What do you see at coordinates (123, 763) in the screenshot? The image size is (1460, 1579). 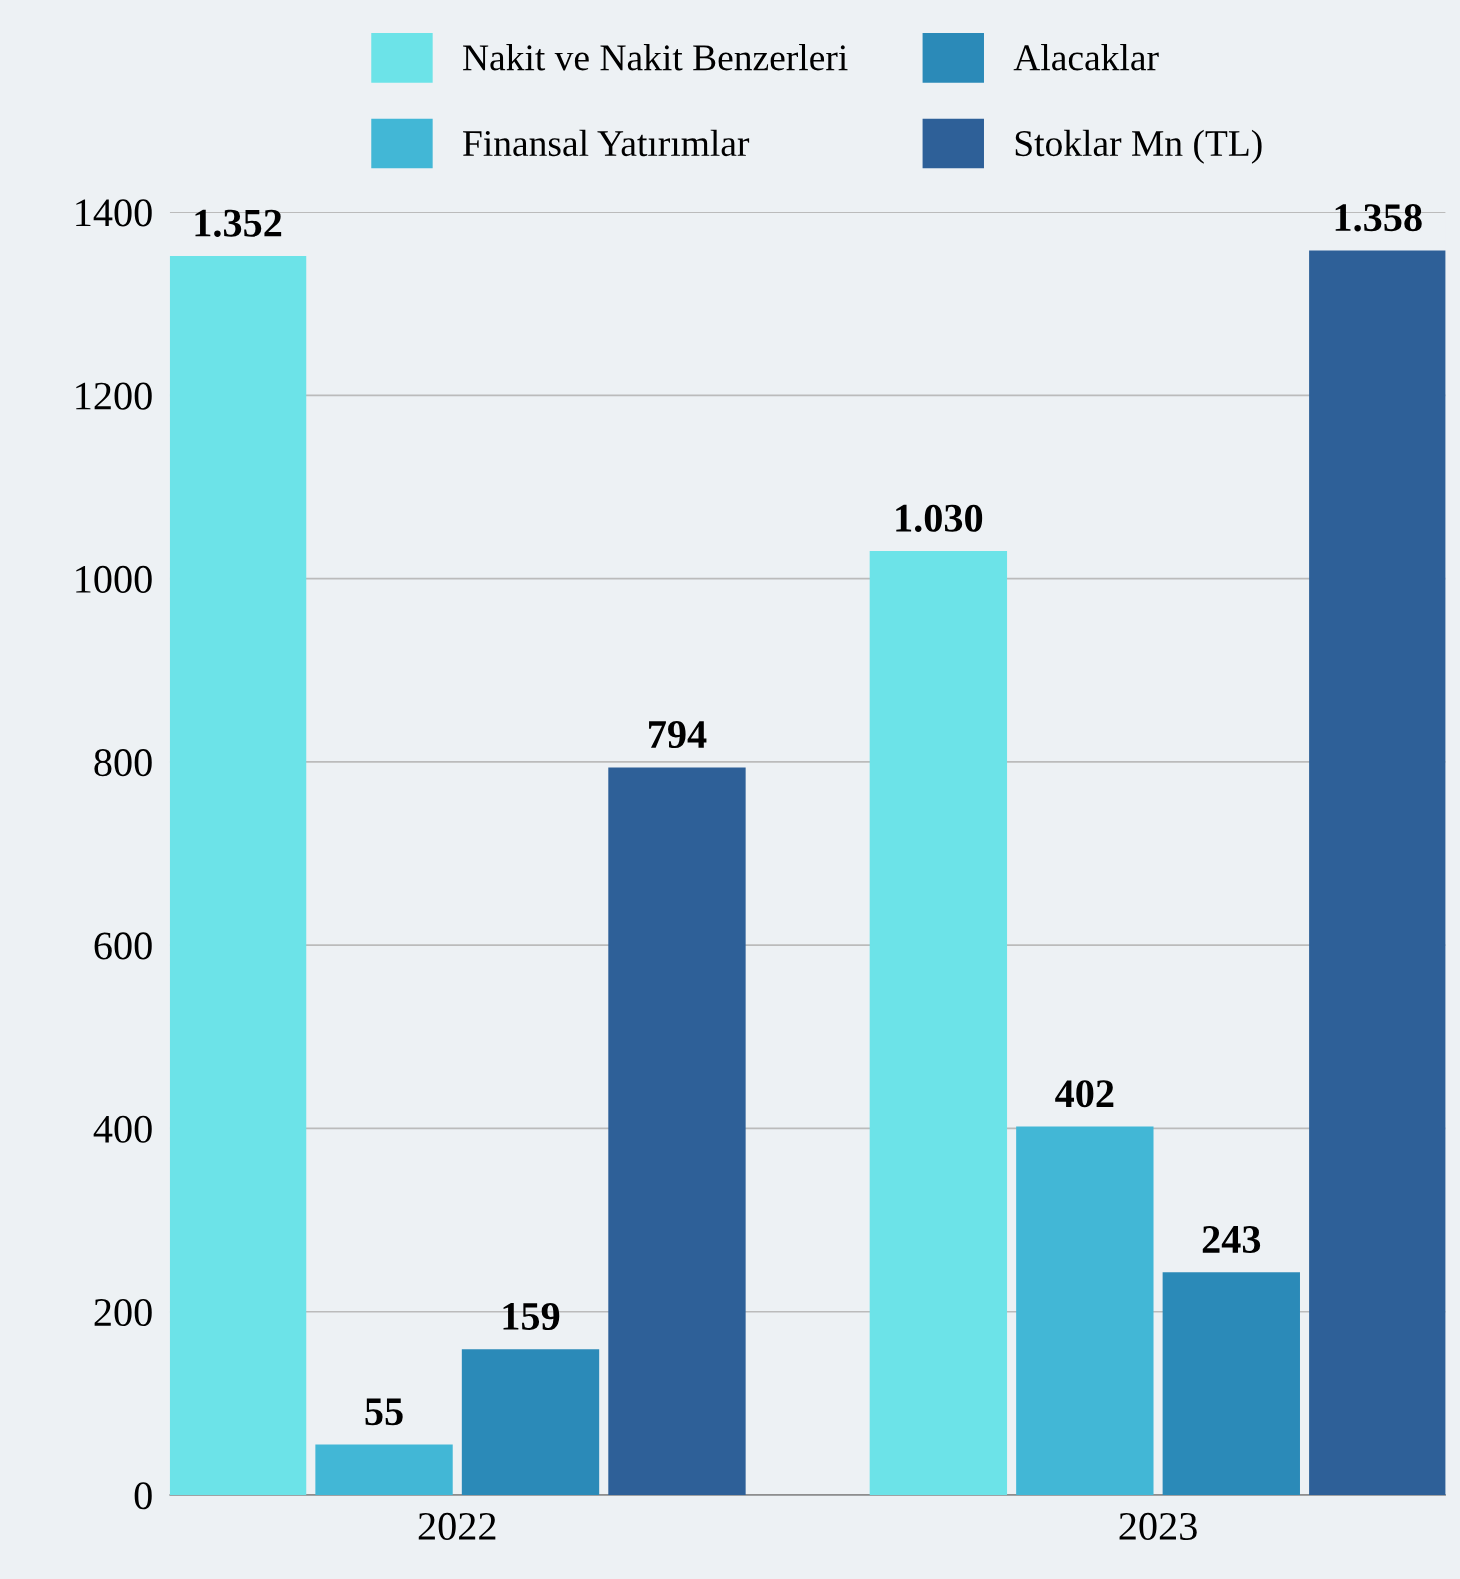 I see `y-tick-label: 800` at bounding box center [123, 763].